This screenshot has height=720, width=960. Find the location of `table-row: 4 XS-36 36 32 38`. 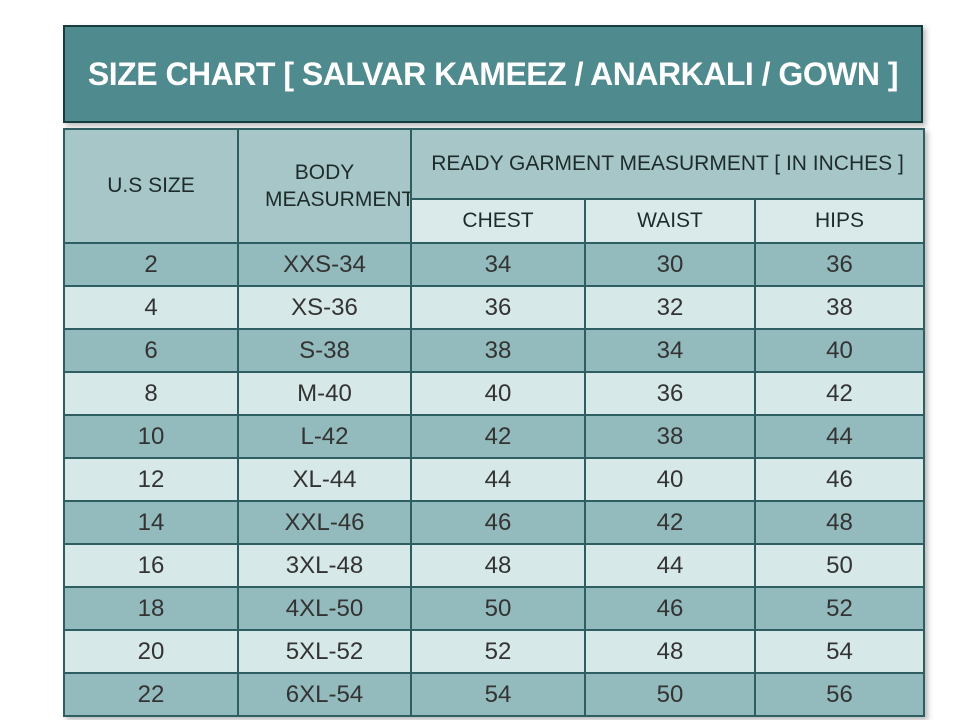

table-row: 4 XS-36 36 32 38 is located at coordinates (494, 307).